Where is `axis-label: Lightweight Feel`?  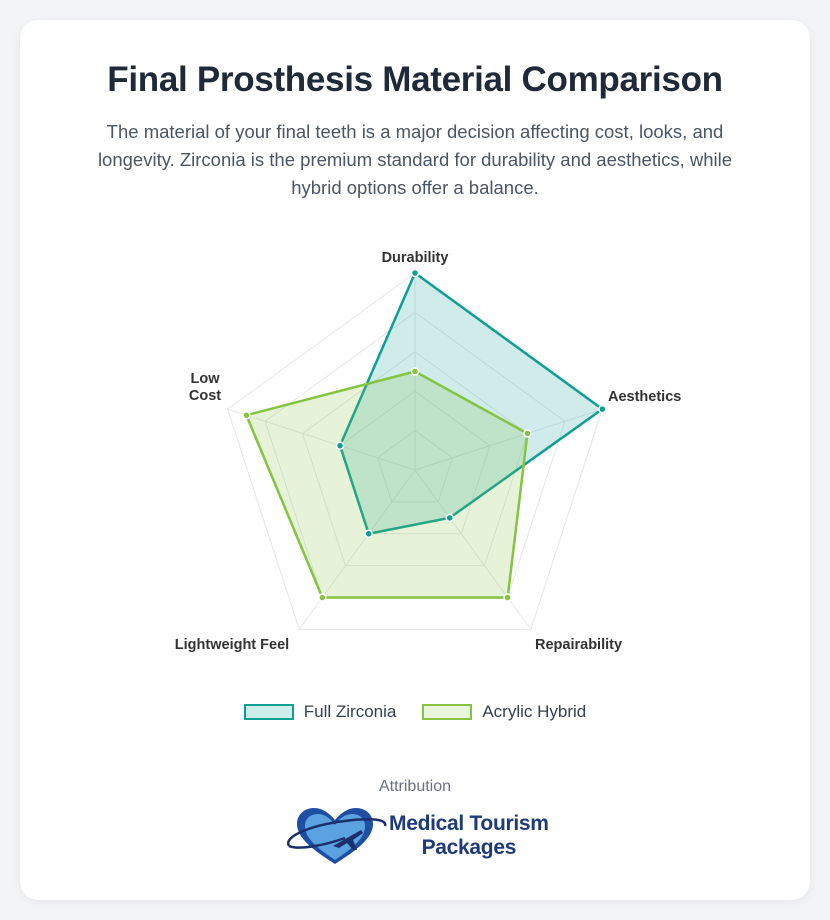
axis-label: Lightweight Feel is located at coordinates (232, 645).